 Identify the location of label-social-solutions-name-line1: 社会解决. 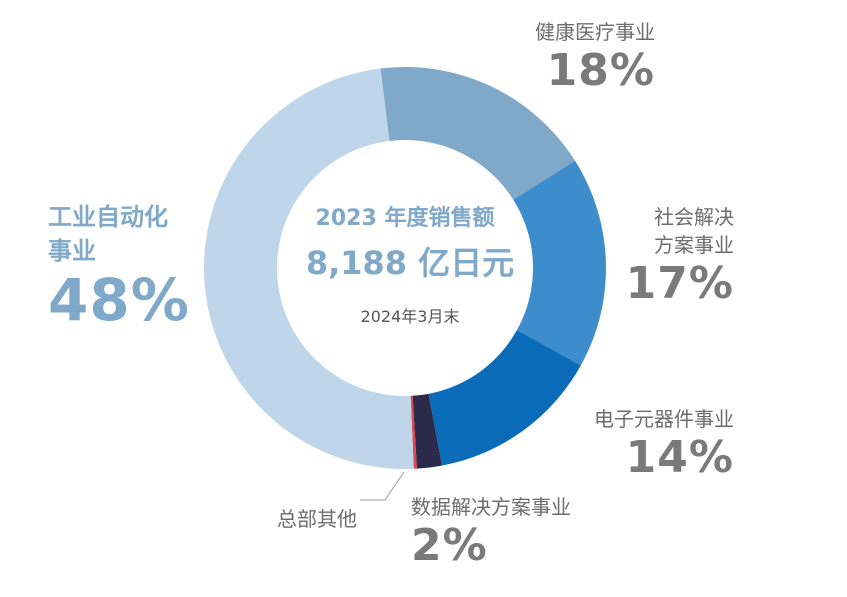
(694, 217).